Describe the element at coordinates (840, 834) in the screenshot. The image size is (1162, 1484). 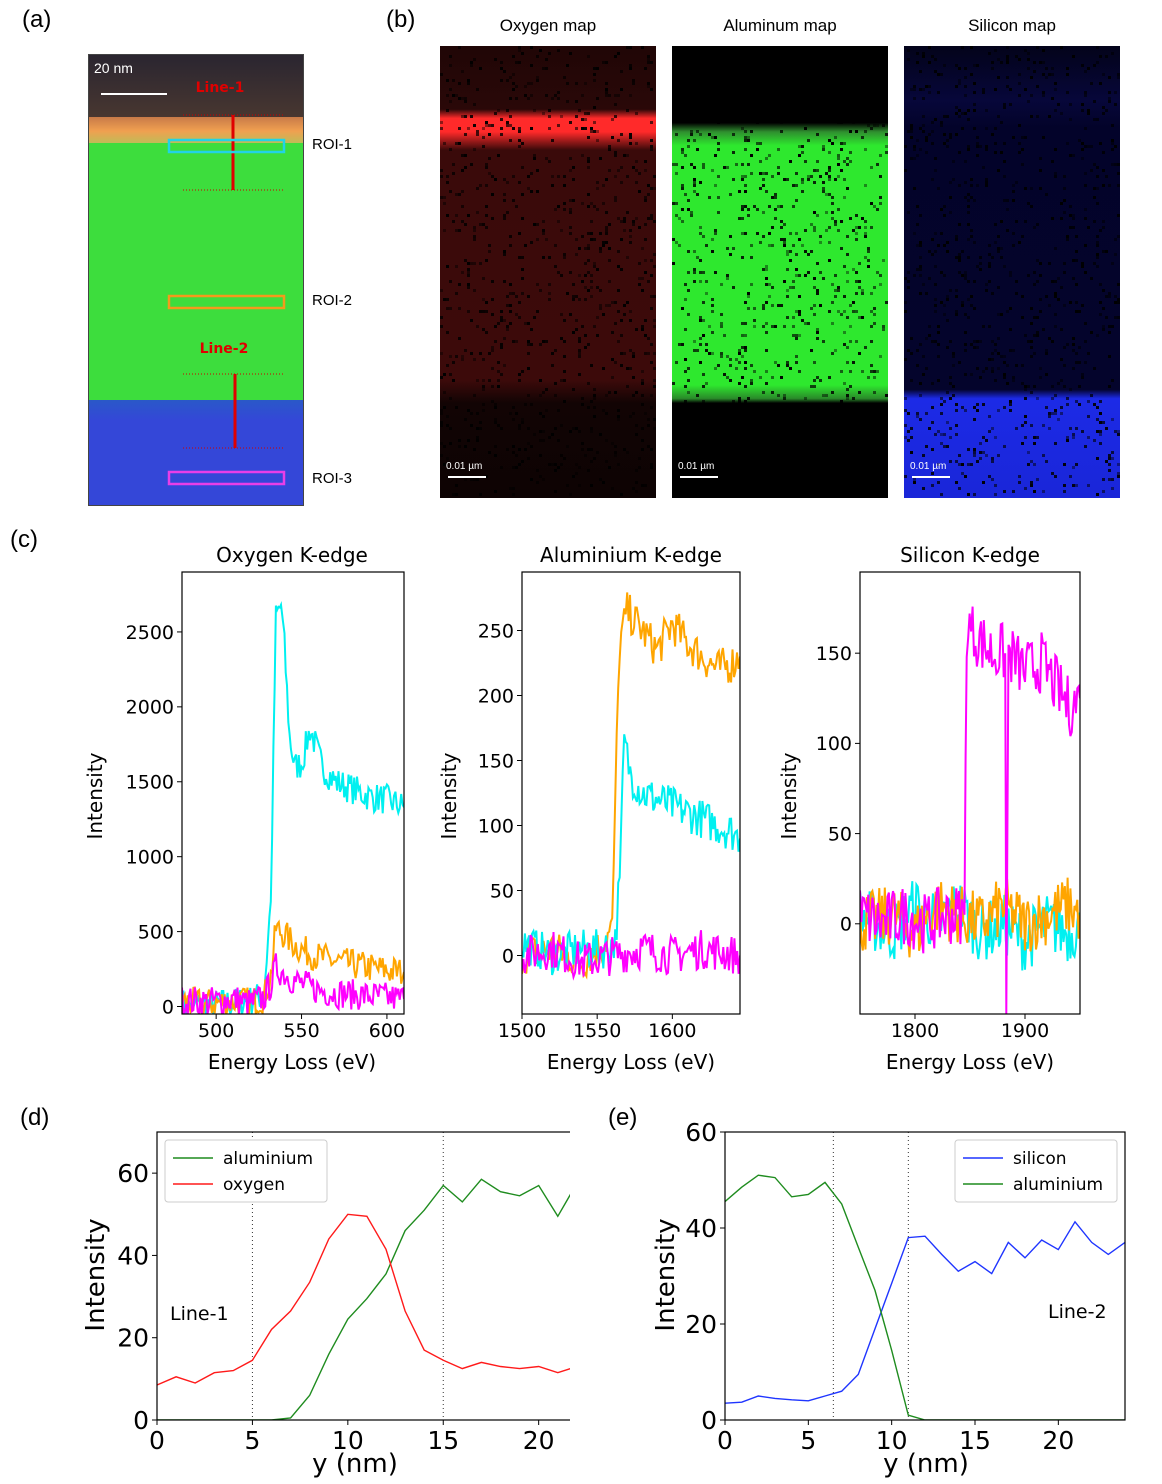
I see `y-tick-label: 50` at that location.